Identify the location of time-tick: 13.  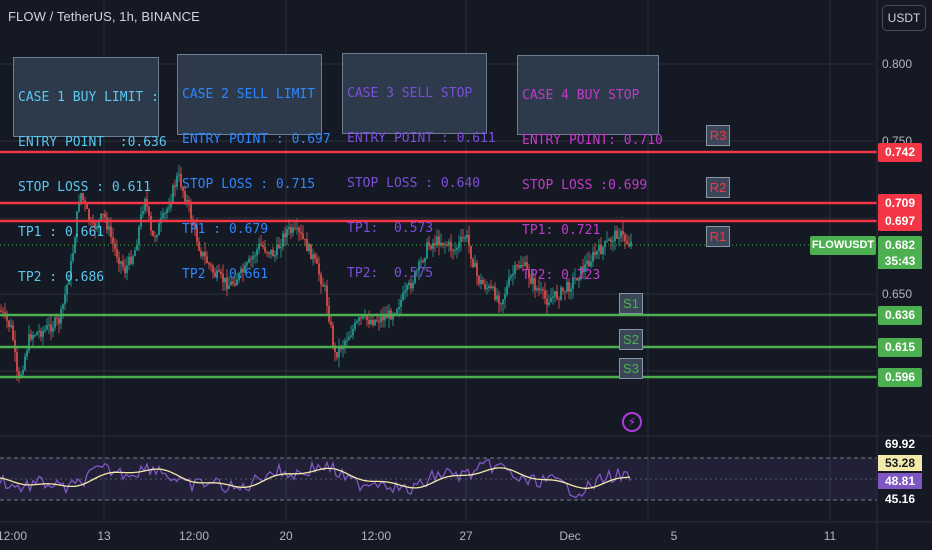
(104, 536).